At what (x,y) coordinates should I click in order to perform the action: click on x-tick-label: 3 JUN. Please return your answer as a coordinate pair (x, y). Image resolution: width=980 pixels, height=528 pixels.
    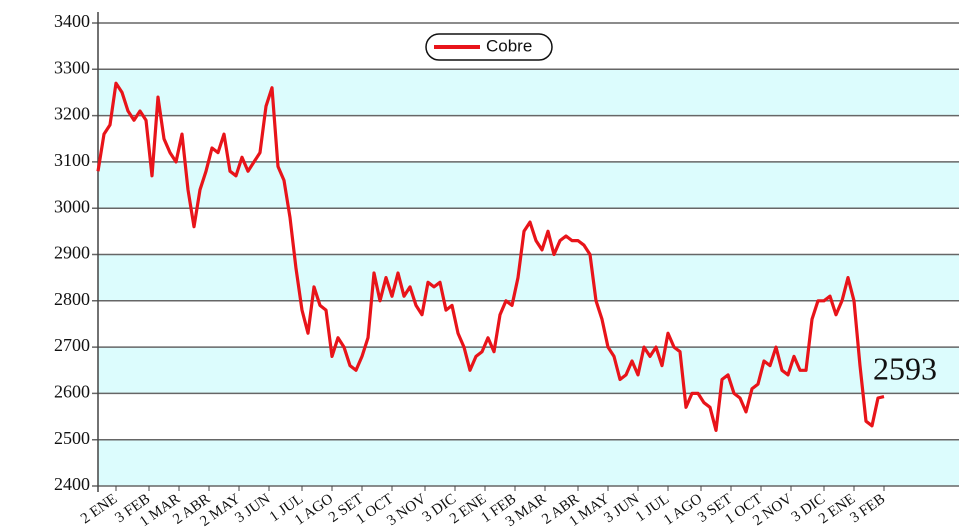
    Looking at the image, I should click on (252, 508).